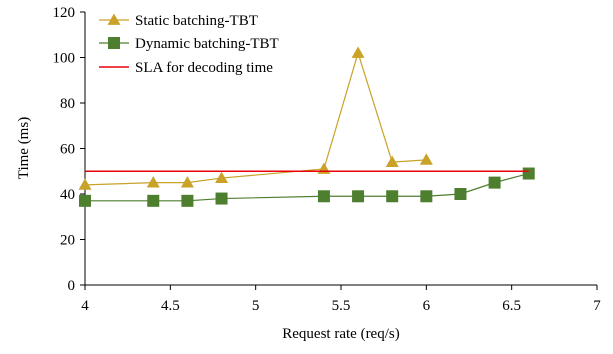 The height and width of the screenshot is (354, 613). I want to click on y-tick-label: 120, so click(64, 13).